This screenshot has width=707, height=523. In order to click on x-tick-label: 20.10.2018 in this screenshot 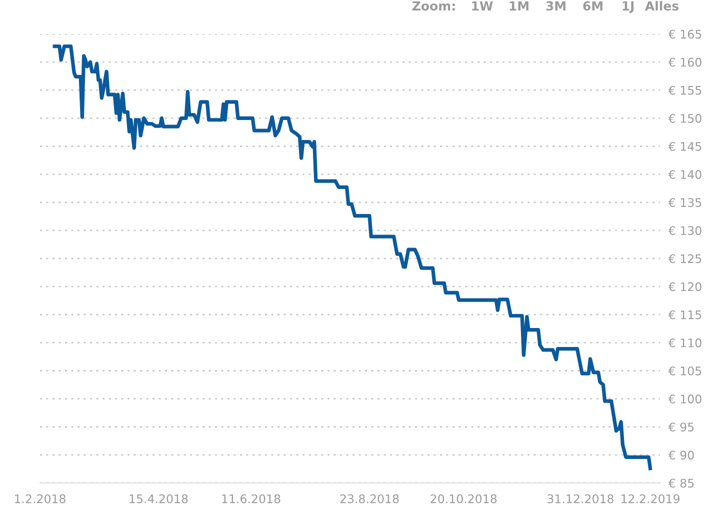, I will do `click(463, 499)`.